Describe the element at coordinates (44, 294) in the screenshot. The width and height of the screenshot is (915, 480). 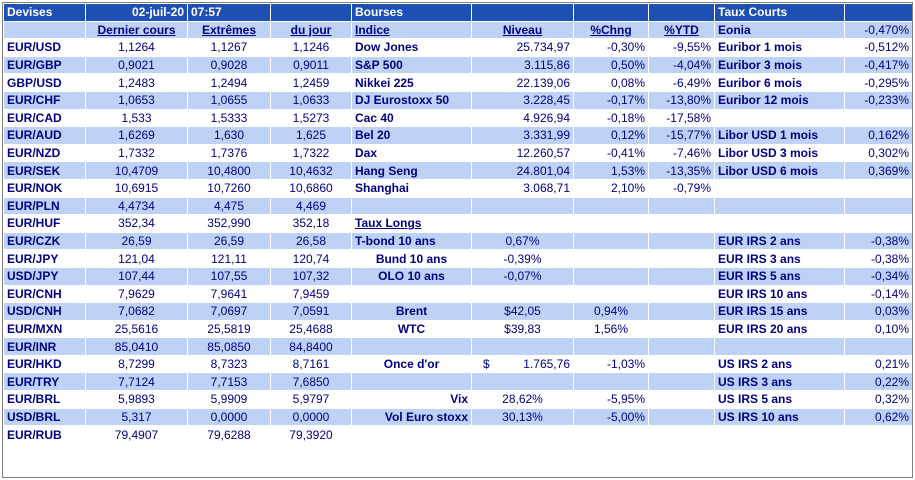
I see `fx-pair: EUR/CNH` at that location.